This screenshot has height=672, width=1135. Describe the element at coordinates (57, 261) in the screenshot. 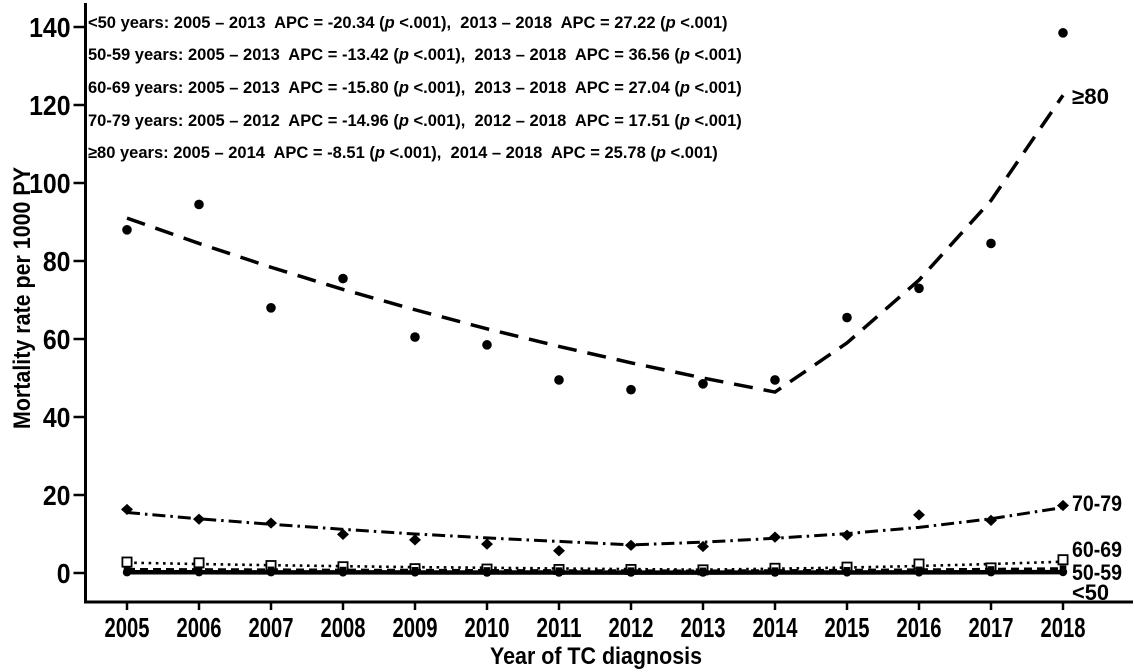

I see `y-tick-label-80: 80` at that location.